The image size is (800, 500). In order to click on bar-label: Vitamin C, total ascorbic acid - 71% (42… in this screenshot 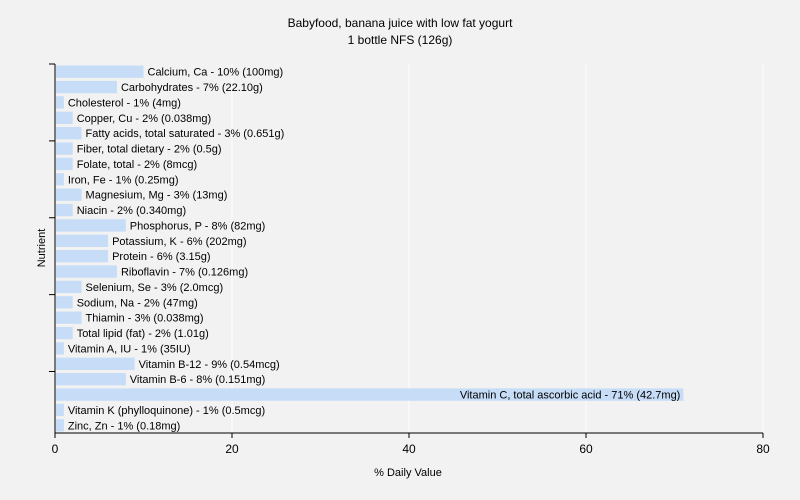, I will do `click(570, 396)`.